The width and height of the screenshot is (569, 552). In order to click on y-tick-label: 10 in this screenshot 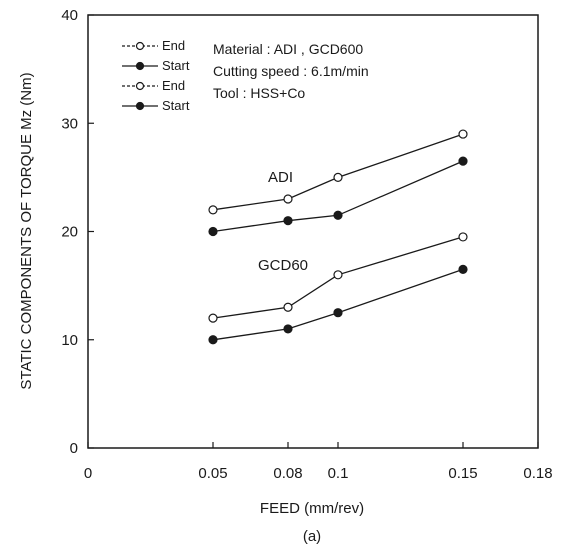, I will do `click(69, 340)`.